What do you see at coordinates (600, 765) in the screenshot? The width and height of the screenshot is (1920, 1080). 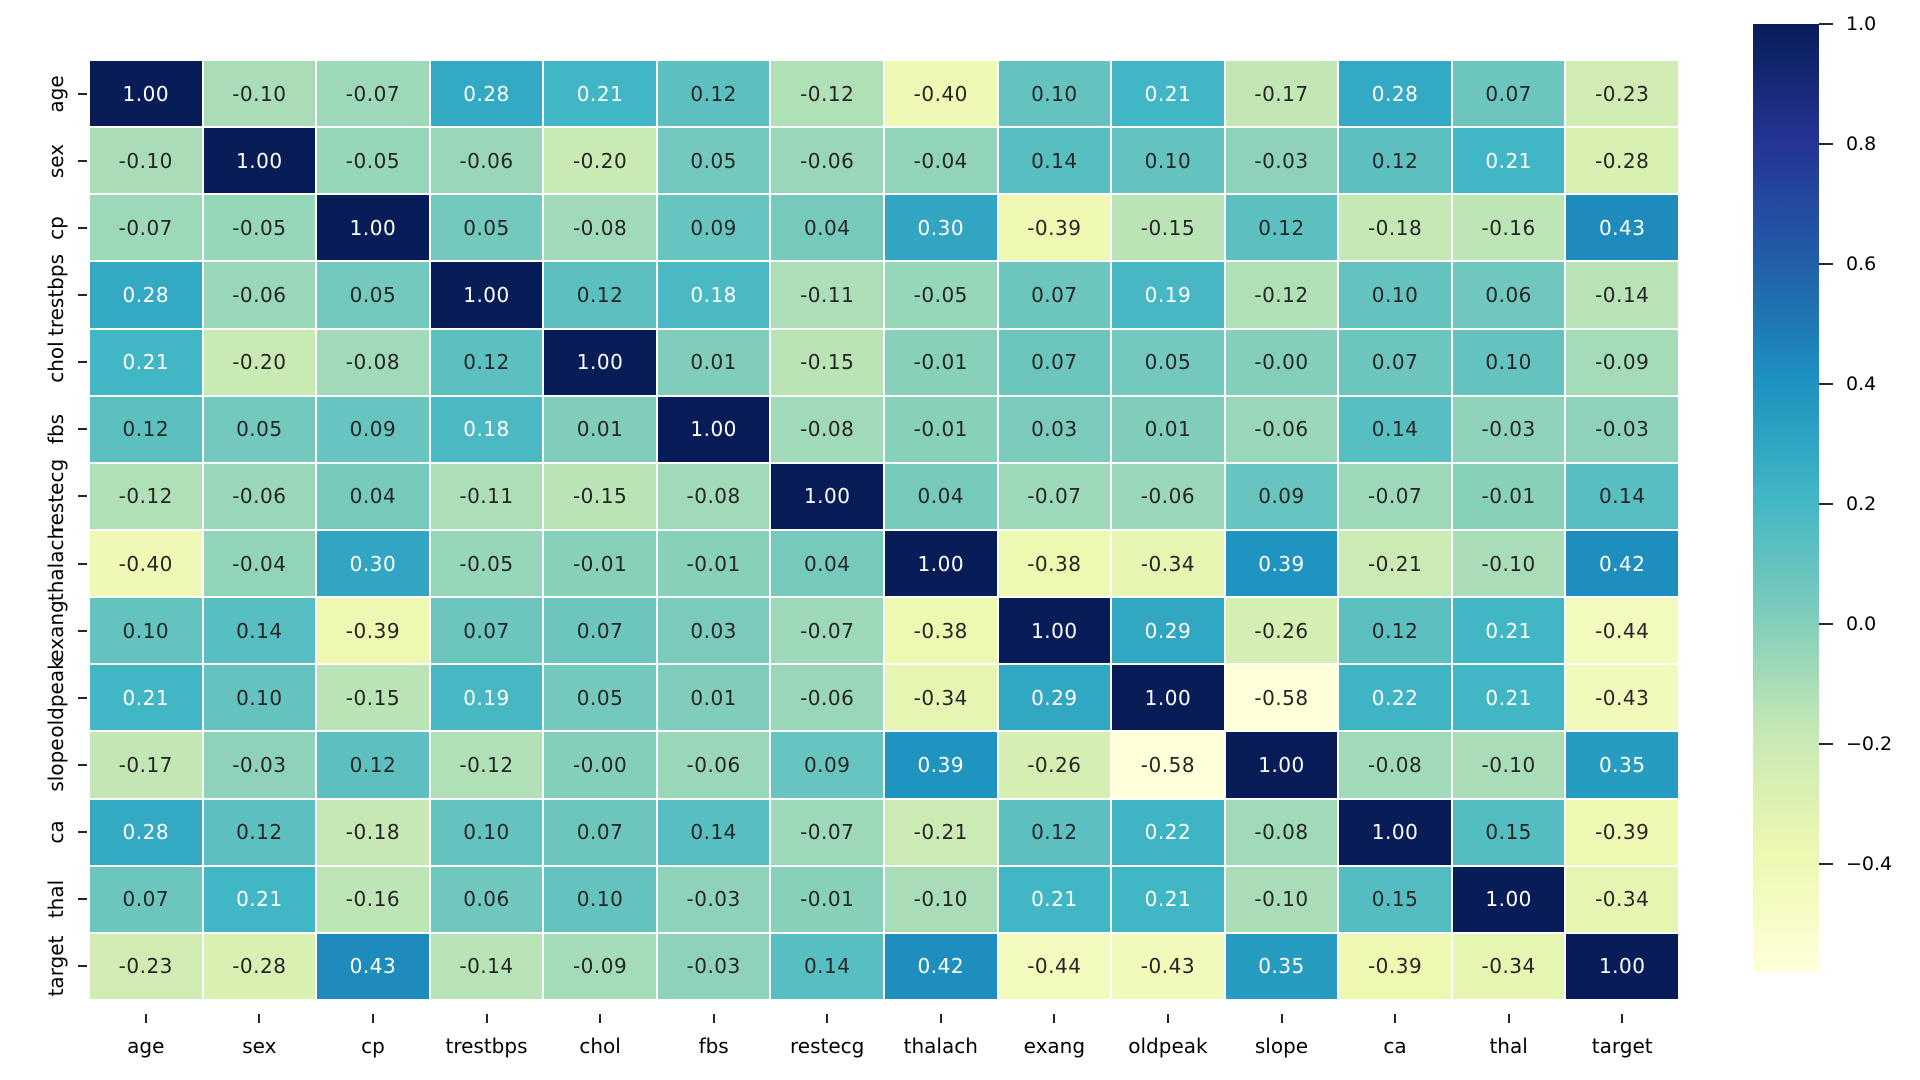 I see `heatmap-cell: -0.00` at bounding box center [600, 765].